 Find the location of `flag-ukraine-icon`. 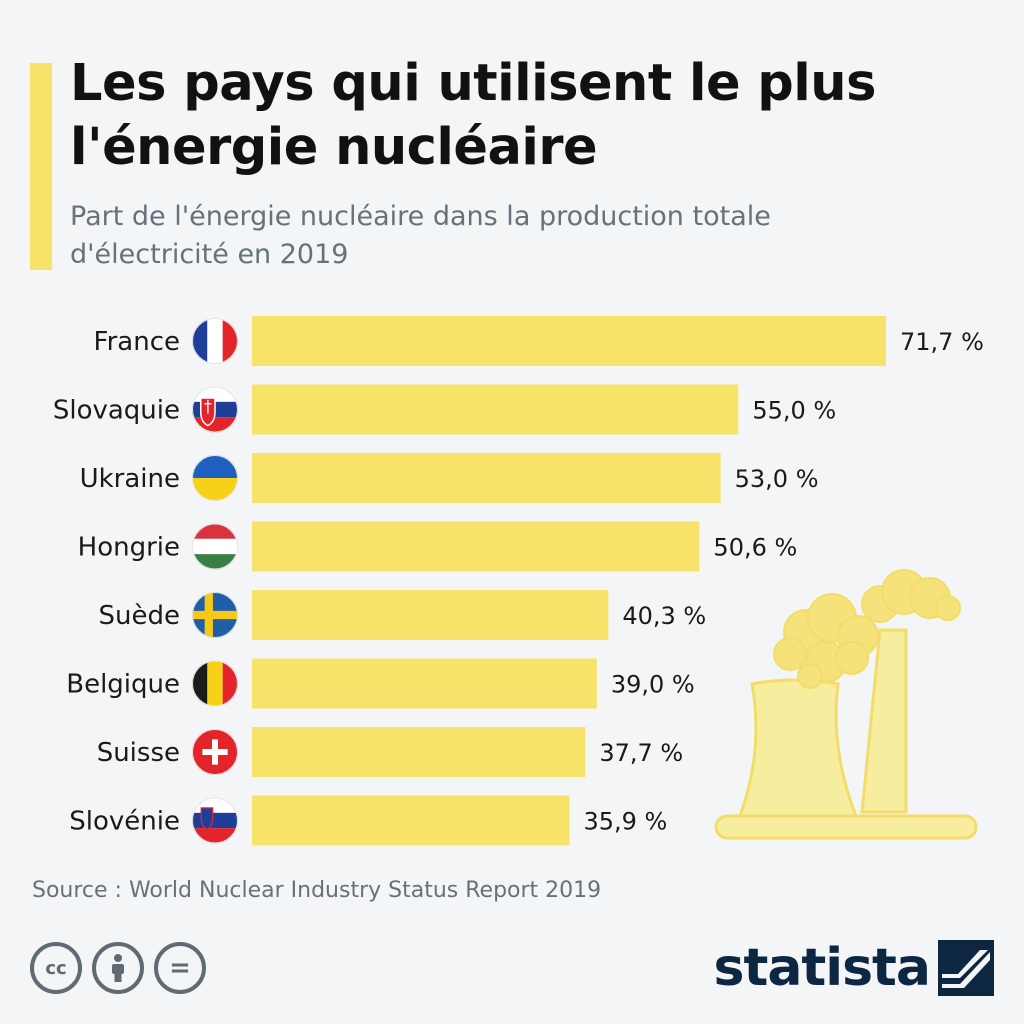

flag-ukraine-icon is located at coordinates (215, 478).